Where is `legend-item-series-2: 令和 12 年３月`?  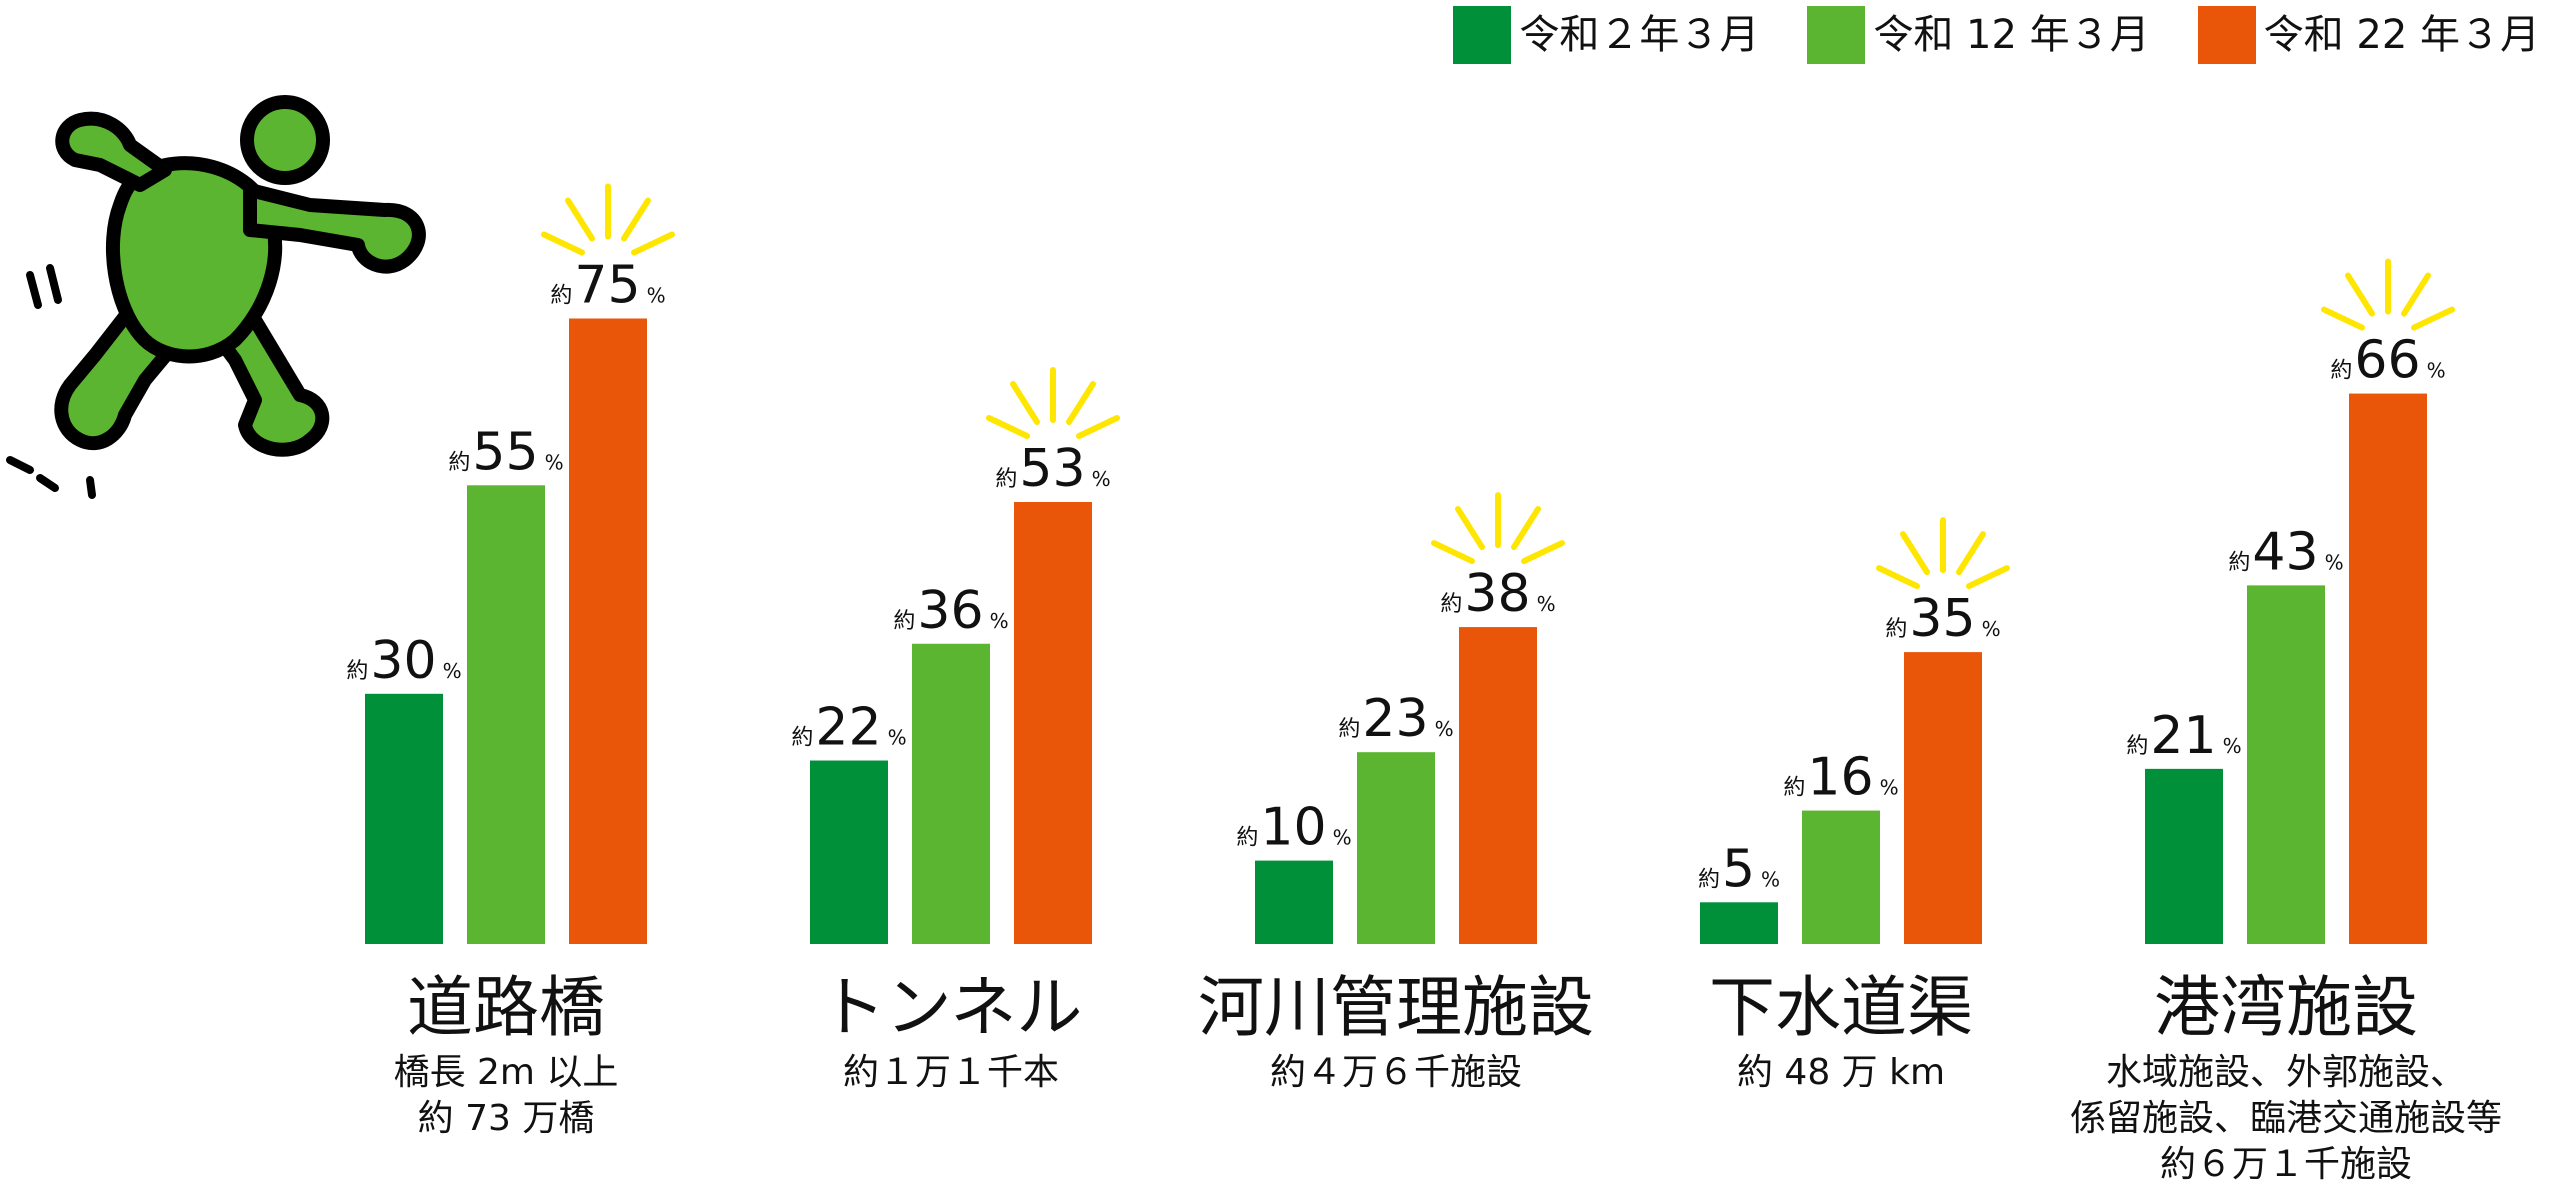
legend-item-series-2: 令和 12 年３月 is located at coordinates (1978, 35).